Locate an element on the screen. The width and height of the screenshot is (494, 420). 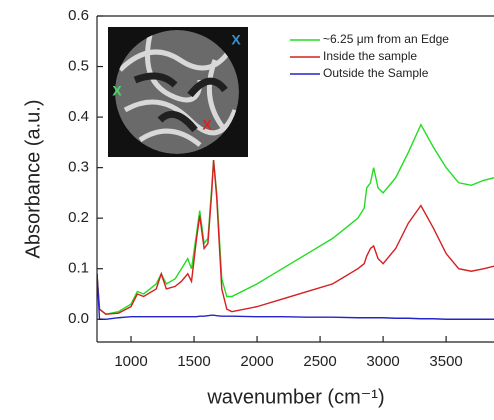
x-tick-label: 1500 is located at coordinates (193, 361).